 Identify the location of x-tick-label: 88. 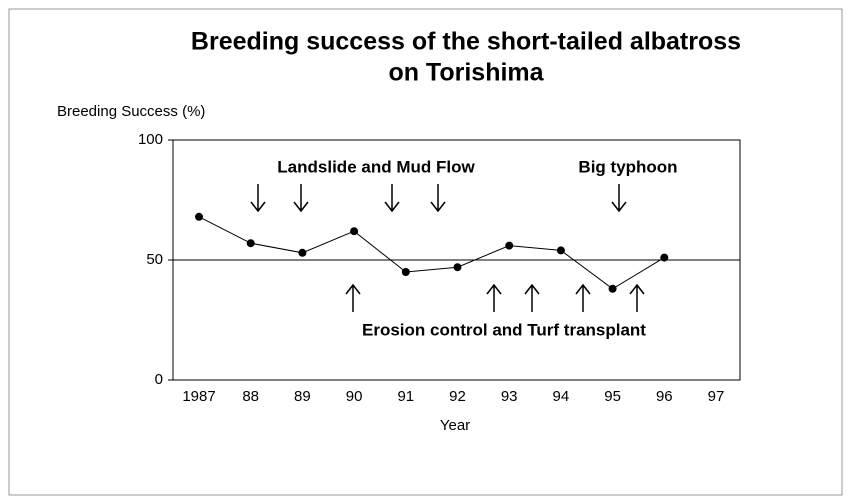
(250, 396).